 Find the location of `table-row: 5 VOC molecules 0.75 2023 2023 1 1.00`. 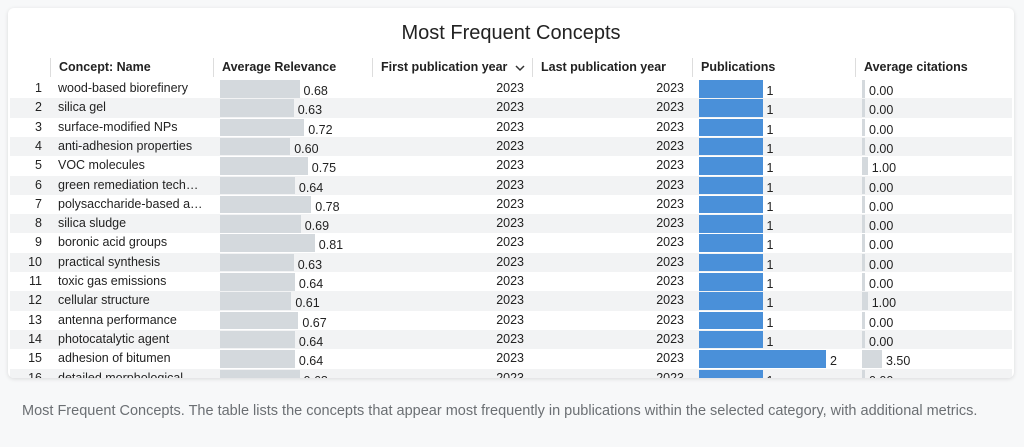

table-row: 5 VOC molecules 0.75 2023 2023 1 1.00 is located at coordinates (511, 165).